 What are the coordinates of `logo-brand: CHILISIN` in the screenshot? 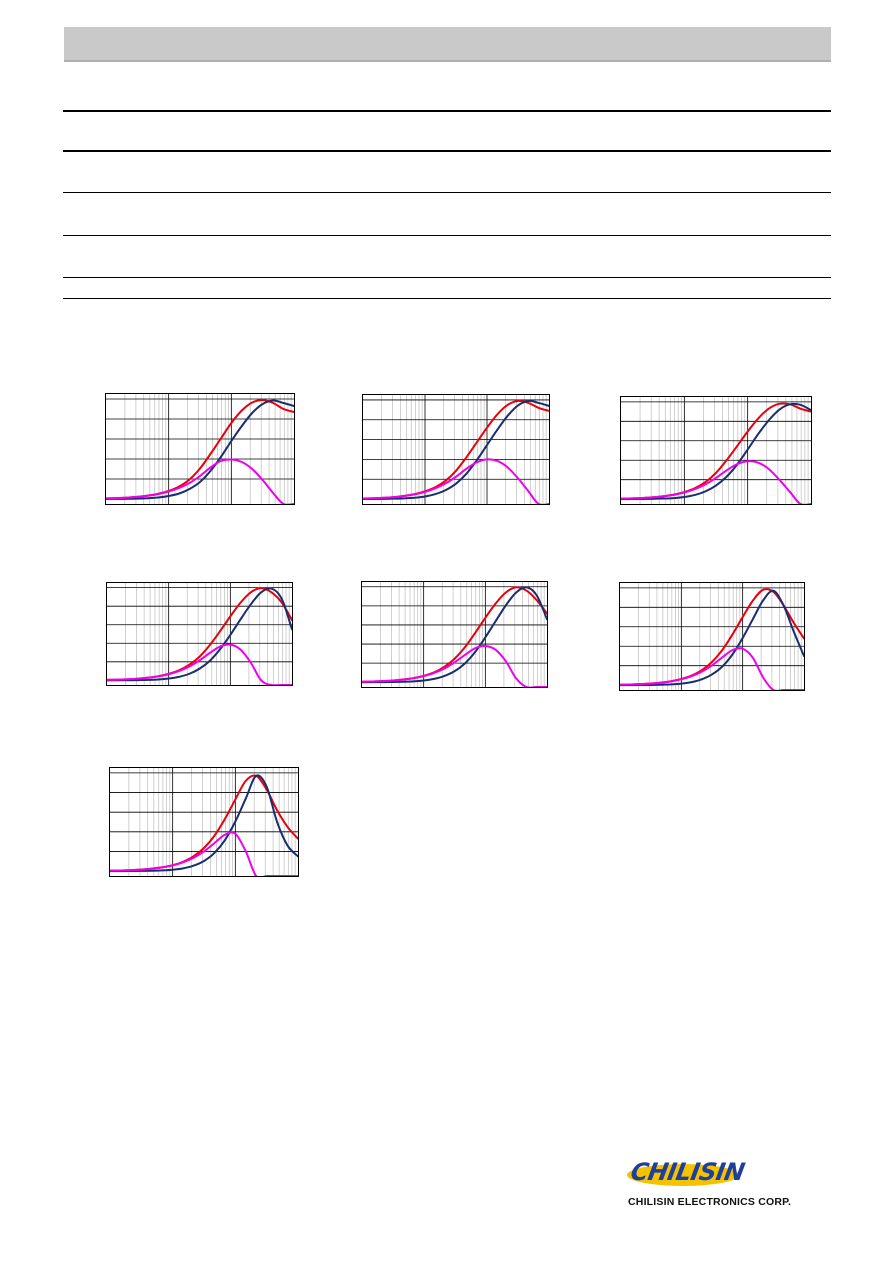 It's located at (687, 1172).